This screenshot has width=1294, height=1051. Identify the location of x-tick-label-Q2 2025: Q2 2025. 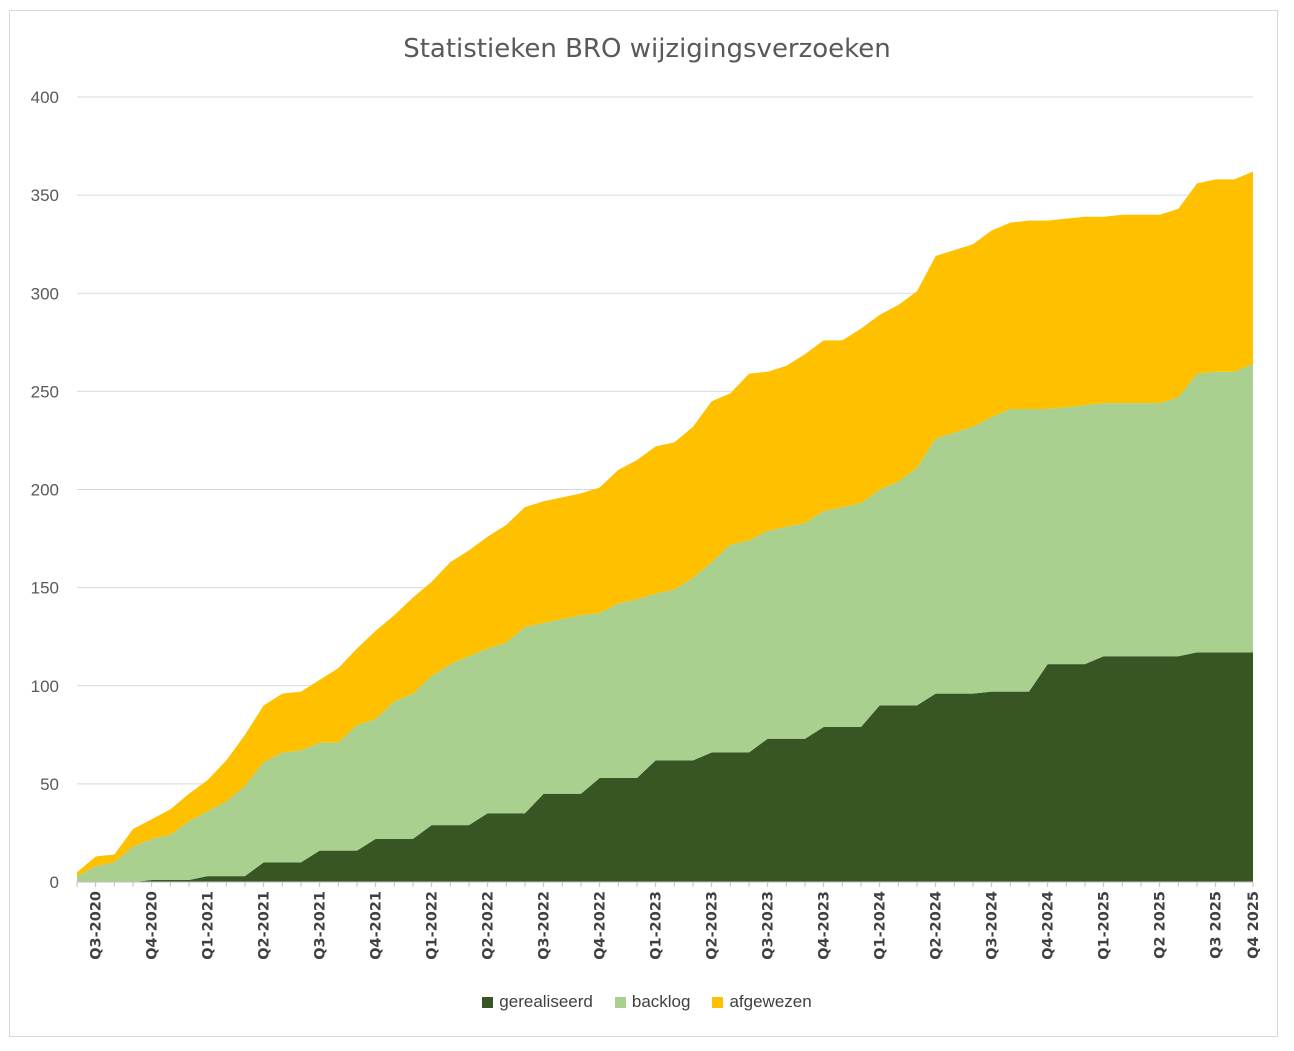
(1161, 925).